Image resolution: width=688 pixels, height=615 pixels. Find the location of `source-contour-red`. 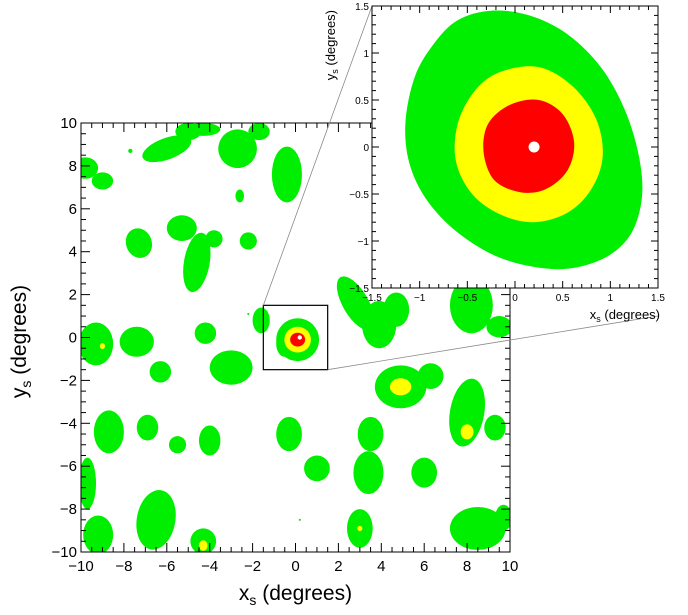

source-contour-red is located at coordinates (298, 339).